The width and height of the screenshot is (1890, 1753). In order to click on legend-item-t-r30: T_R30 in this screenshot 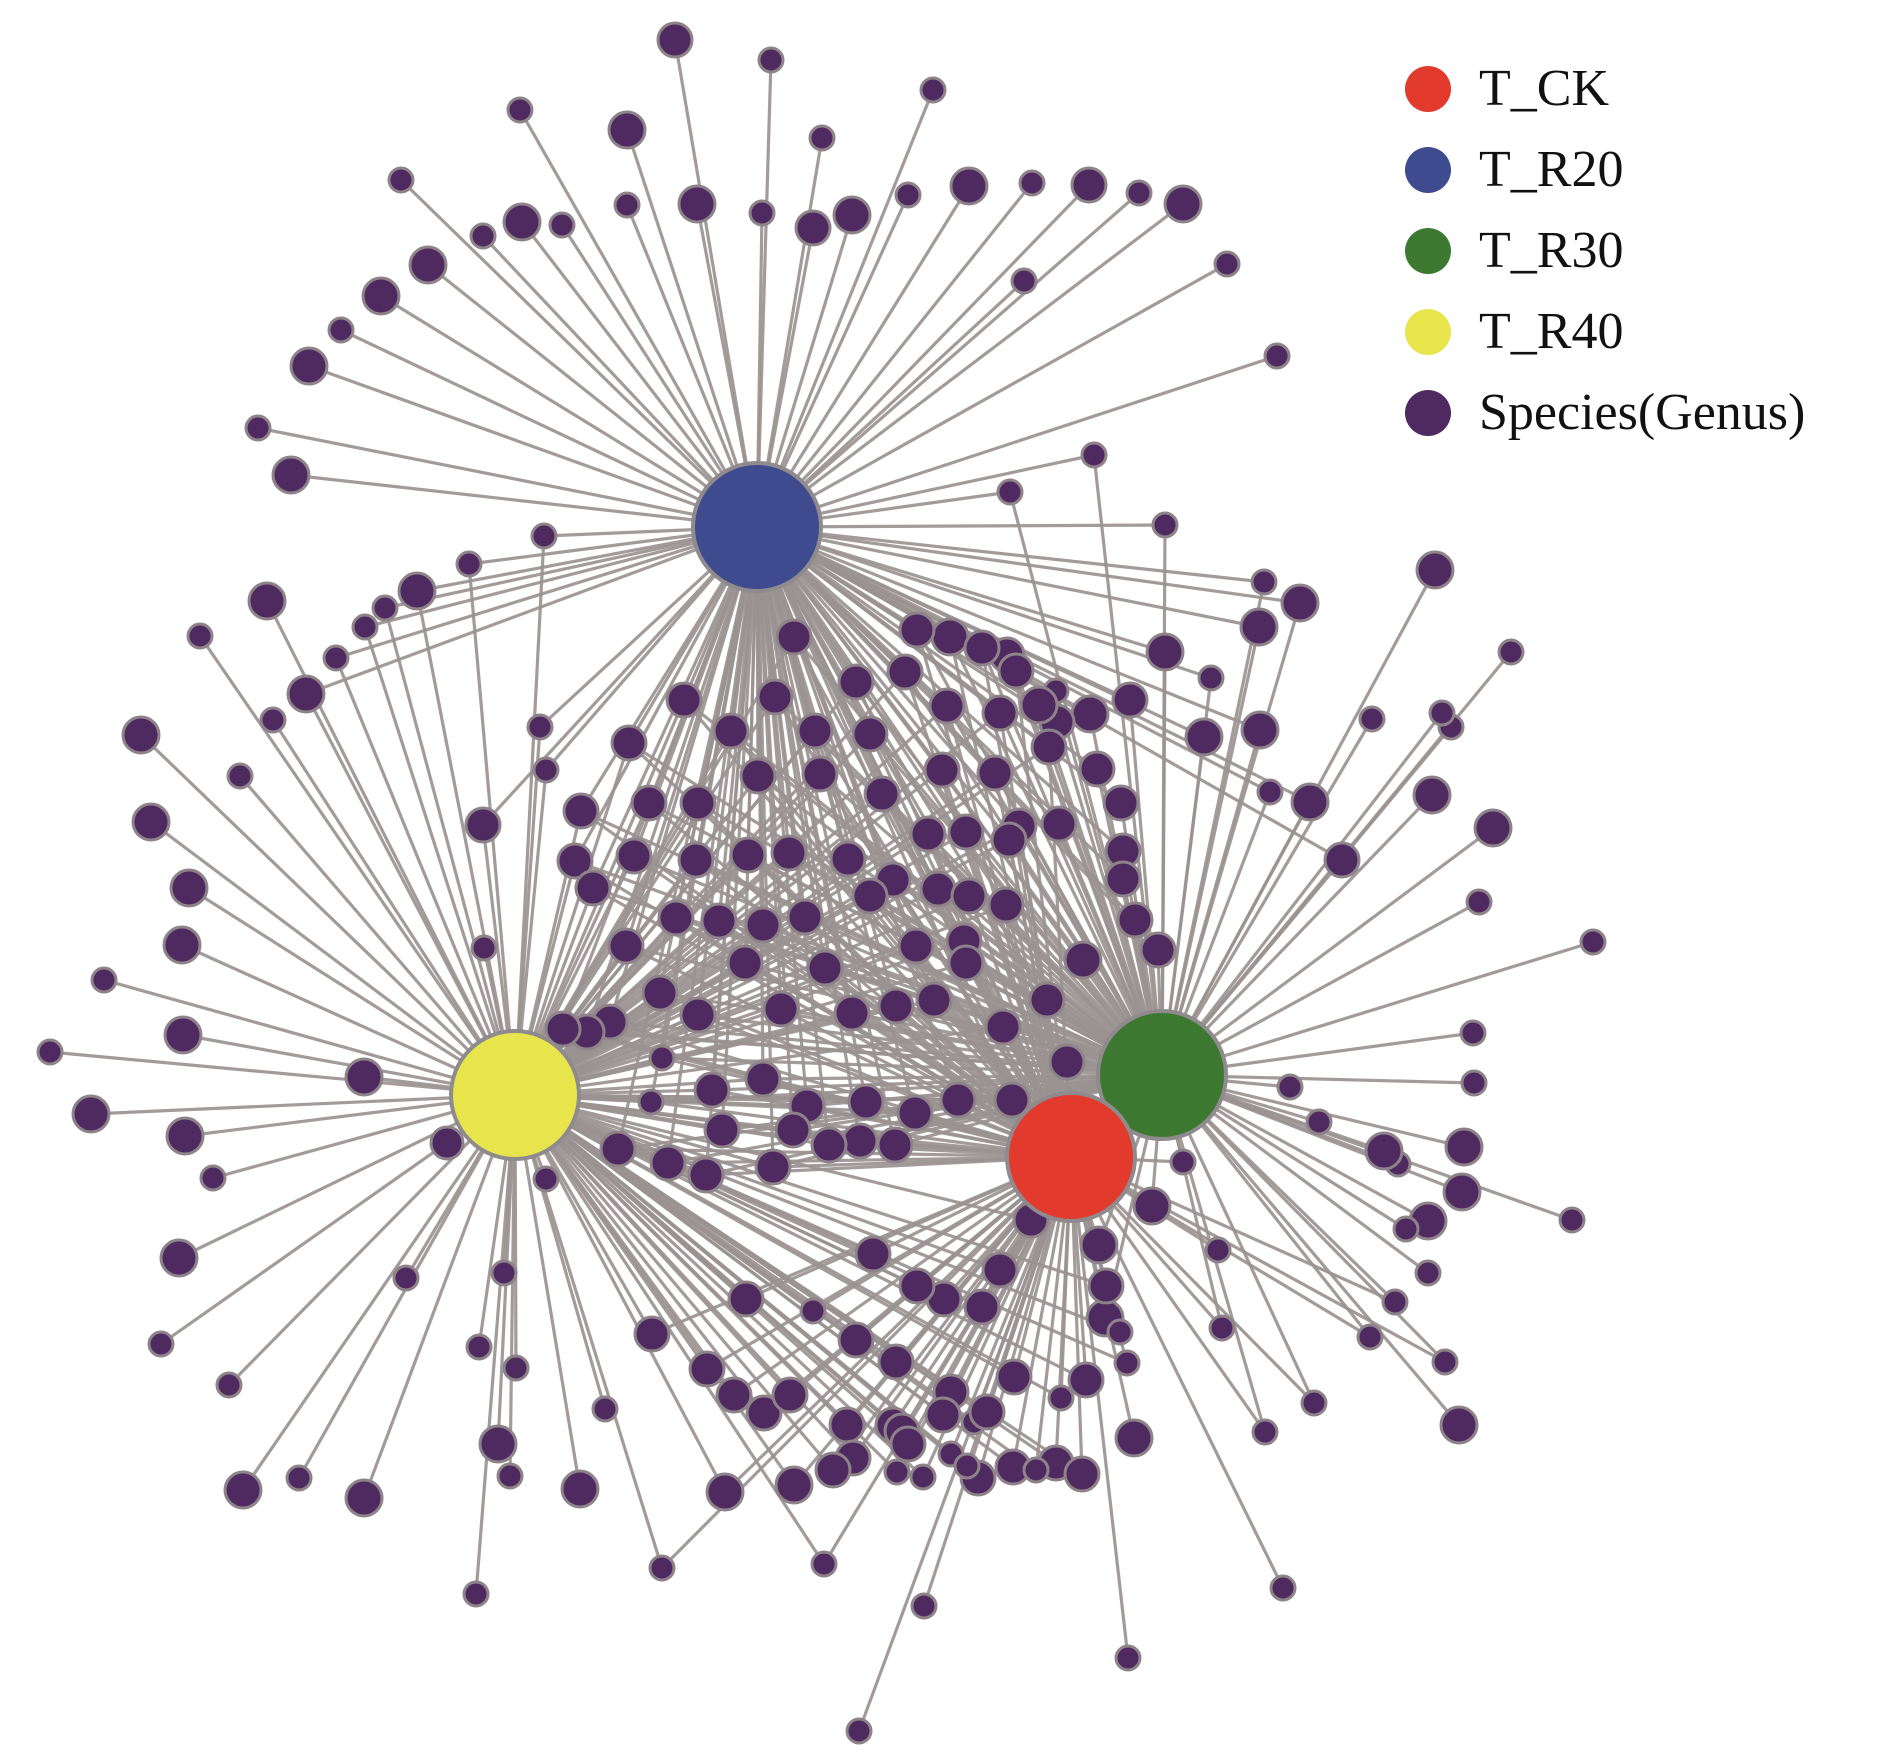, I will do `click(1640, 250)`.